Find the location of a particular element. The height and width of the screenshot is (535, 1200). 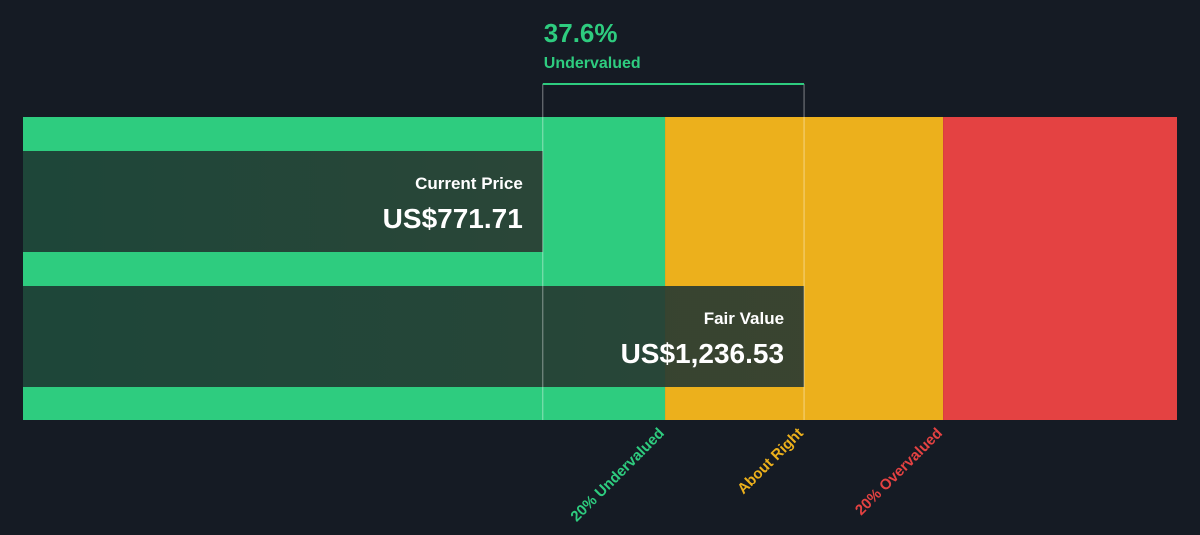

bar-label: Fair Value is located at coordinates (744, 318).